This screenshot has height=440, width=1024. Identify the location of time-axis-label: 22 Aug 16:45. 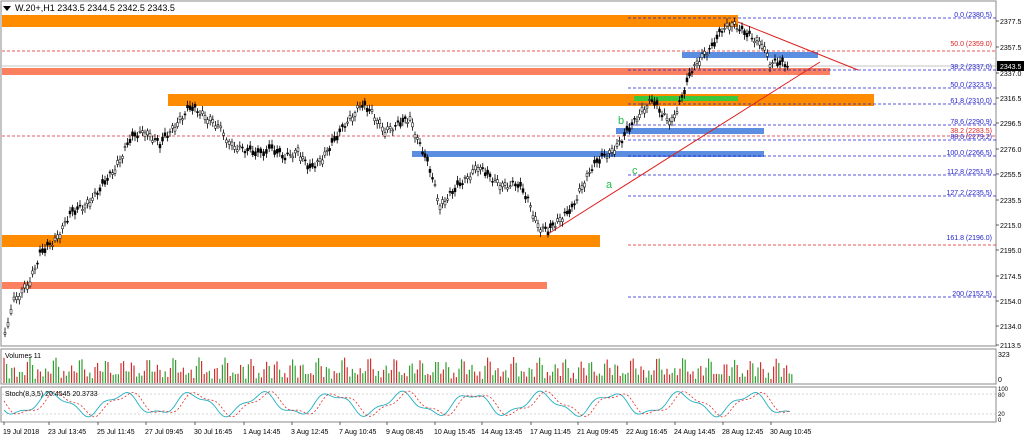
(646, 432).